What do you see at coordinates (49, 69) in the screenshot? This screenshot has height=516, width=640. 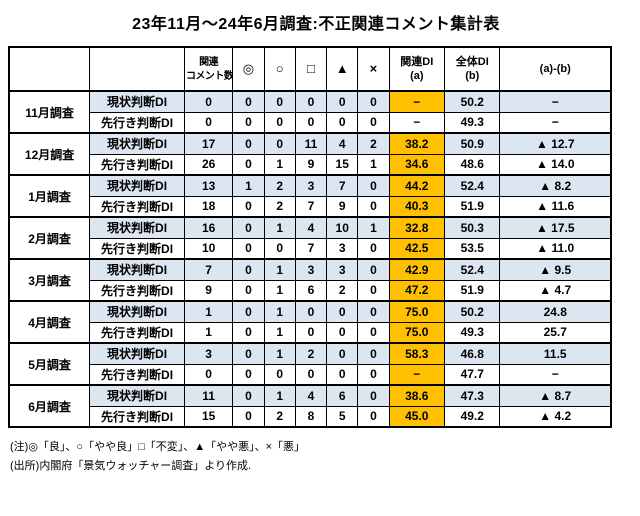 I see `col-header-month` at bounding box center [49, 69].